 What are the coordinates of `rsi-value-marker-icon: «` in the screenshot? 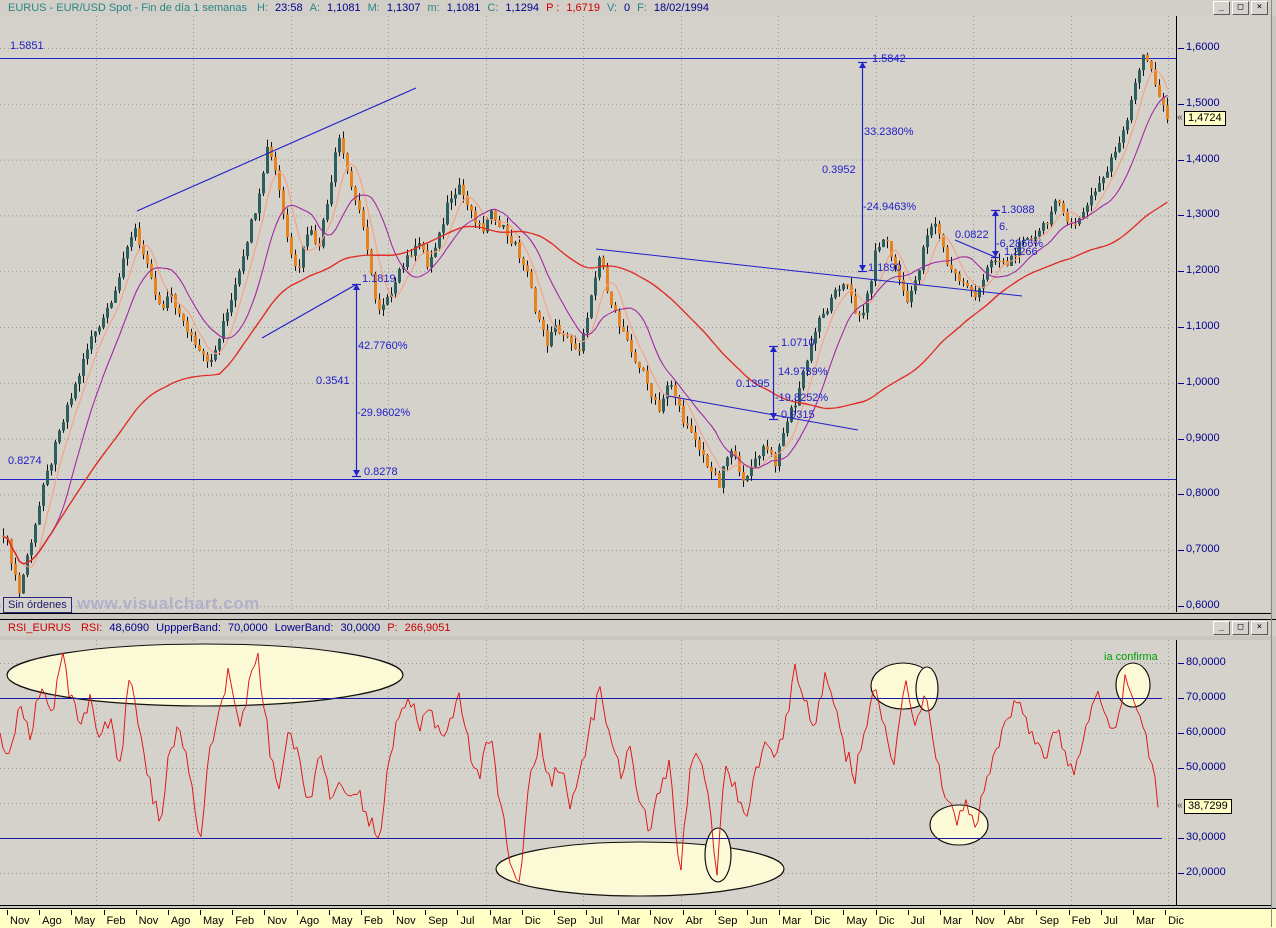 It's located at (1180, 806).